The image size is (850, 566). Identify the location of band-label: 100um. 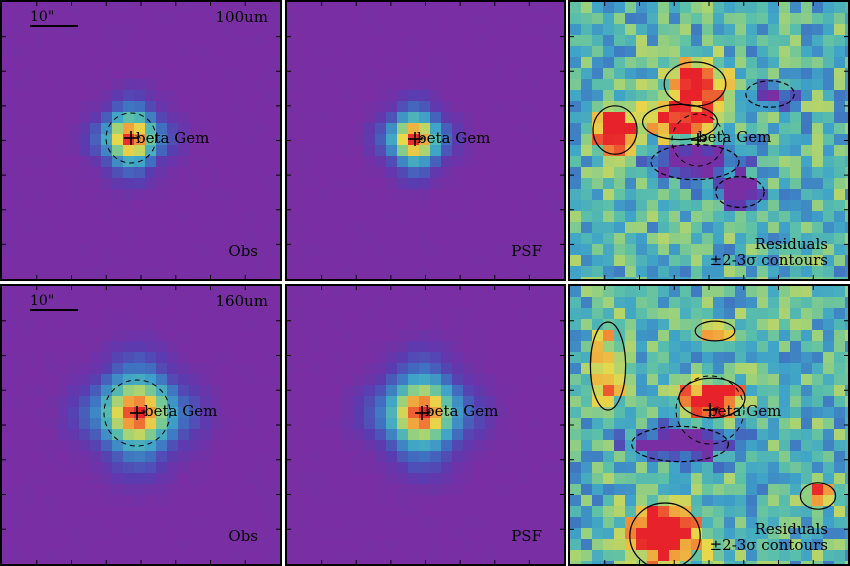
(241, 17).